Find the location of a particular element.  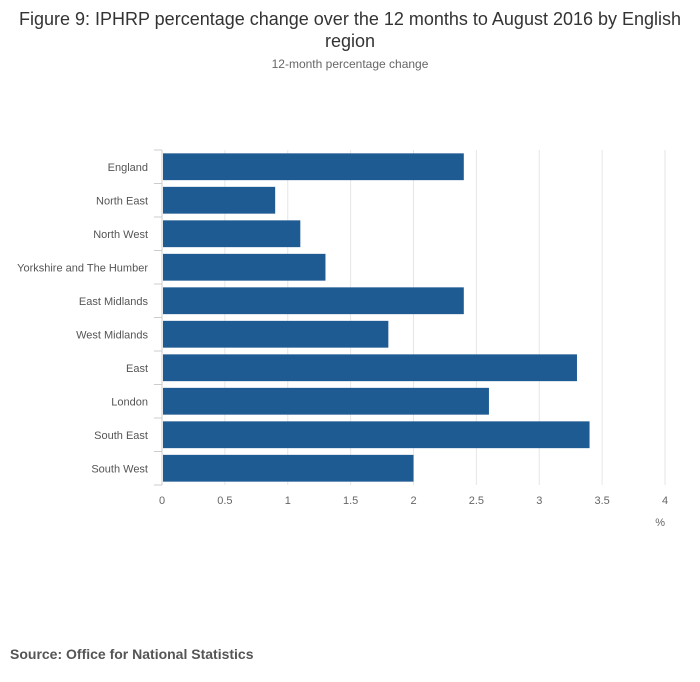

x-tick-label: 1 is located at coordinates (288, 501).